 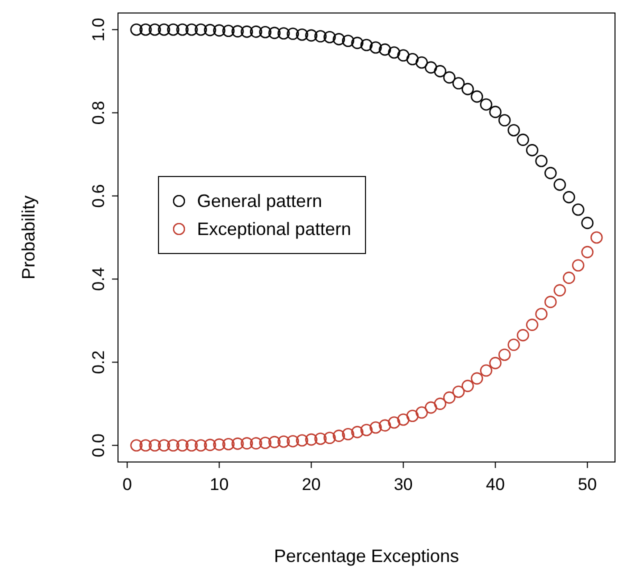 What do you see at coordinates (403, 484) in the screenshot?
I see `x-tick-label: 30` at bounding box center [403, 484].